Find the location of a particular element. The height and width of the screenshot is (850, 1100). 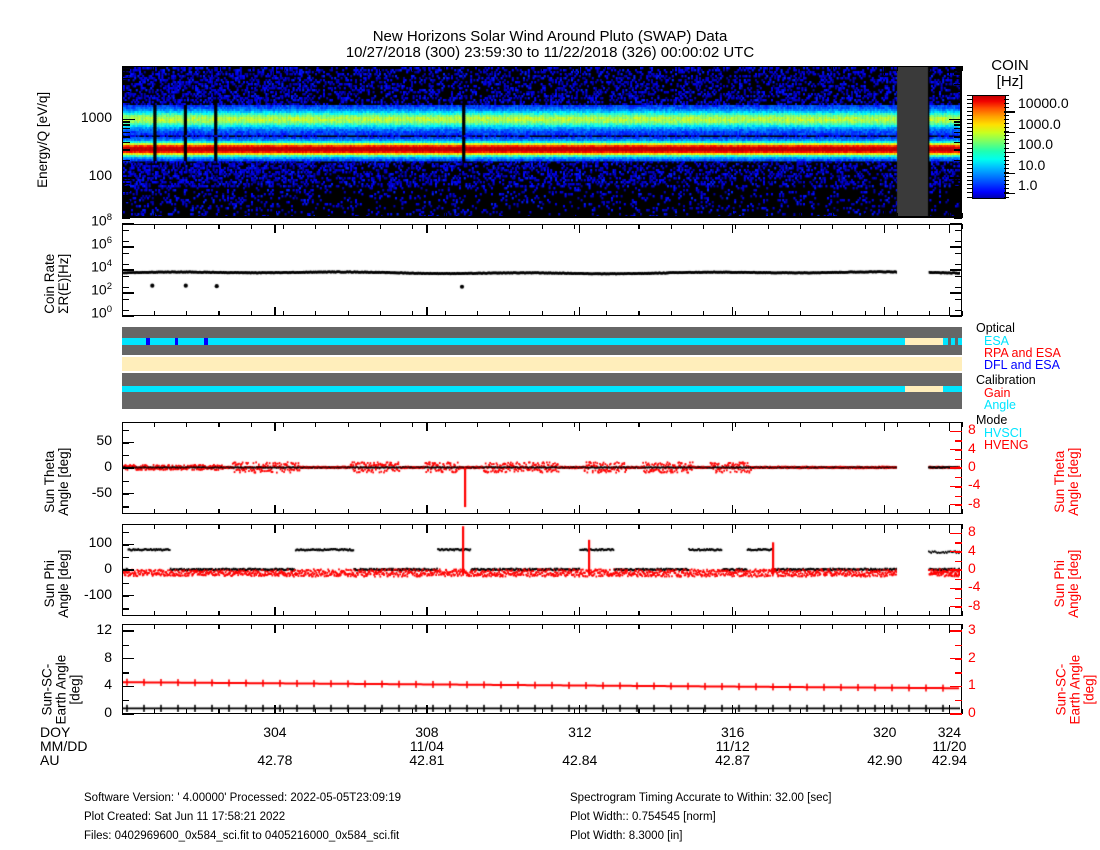

xaxis-tick-au: 42.81 is located at coordinates (427, 760).